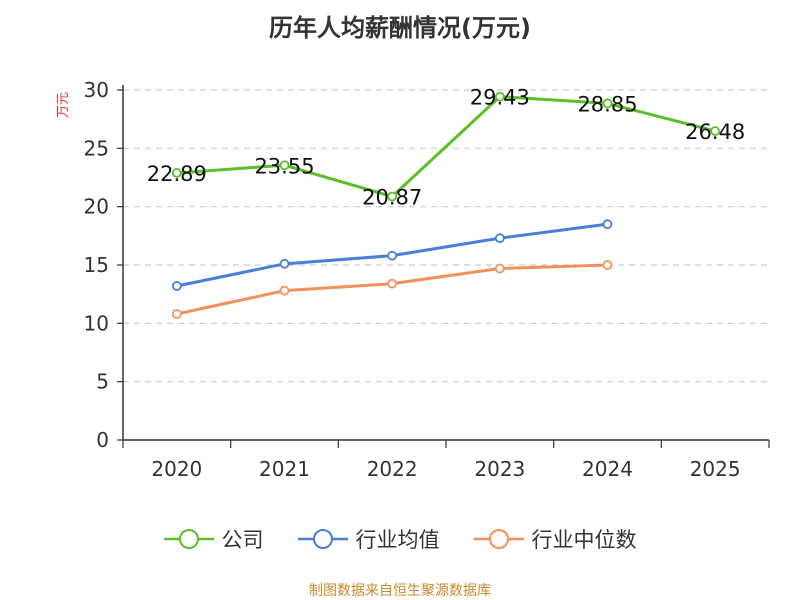  What do you see at coordinates (176, 469) in the screenshot?
I see `x-tick-label: 2020` at bounding box center [176, 469].